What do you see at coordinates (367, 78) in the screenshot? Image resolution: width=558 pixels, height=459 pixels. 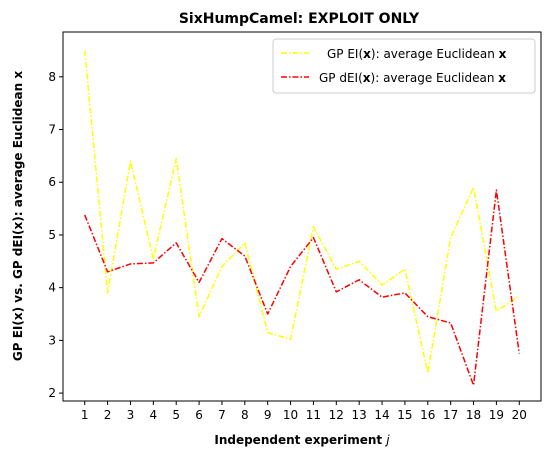 I see `legend-label-dei-bold1: x` at bounding box center [367, 78].